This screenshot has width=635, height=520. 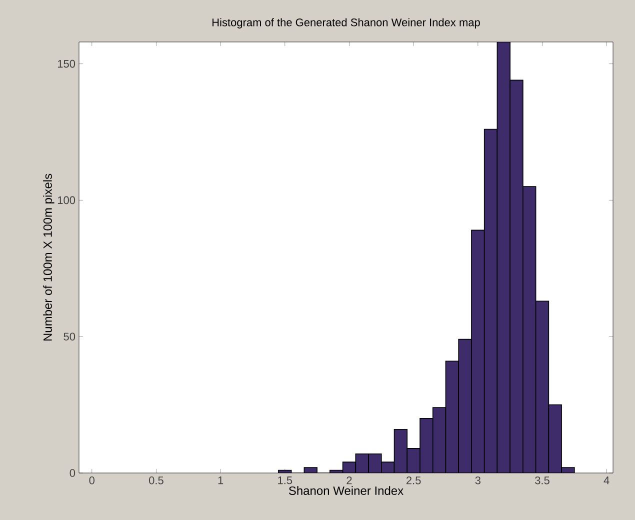 What do you see at coordinates (285, 480) in the screenshot?
I see `x-tick-label: 1.5` at bounding box center [285, 480].